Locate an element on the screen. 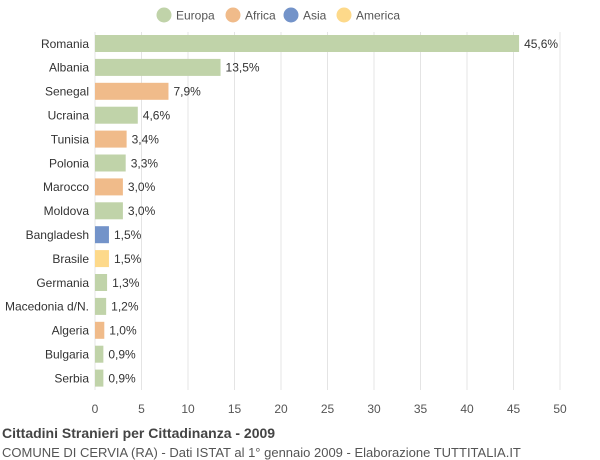  x-tick-label: 30 is located at coordinates (374, 409).